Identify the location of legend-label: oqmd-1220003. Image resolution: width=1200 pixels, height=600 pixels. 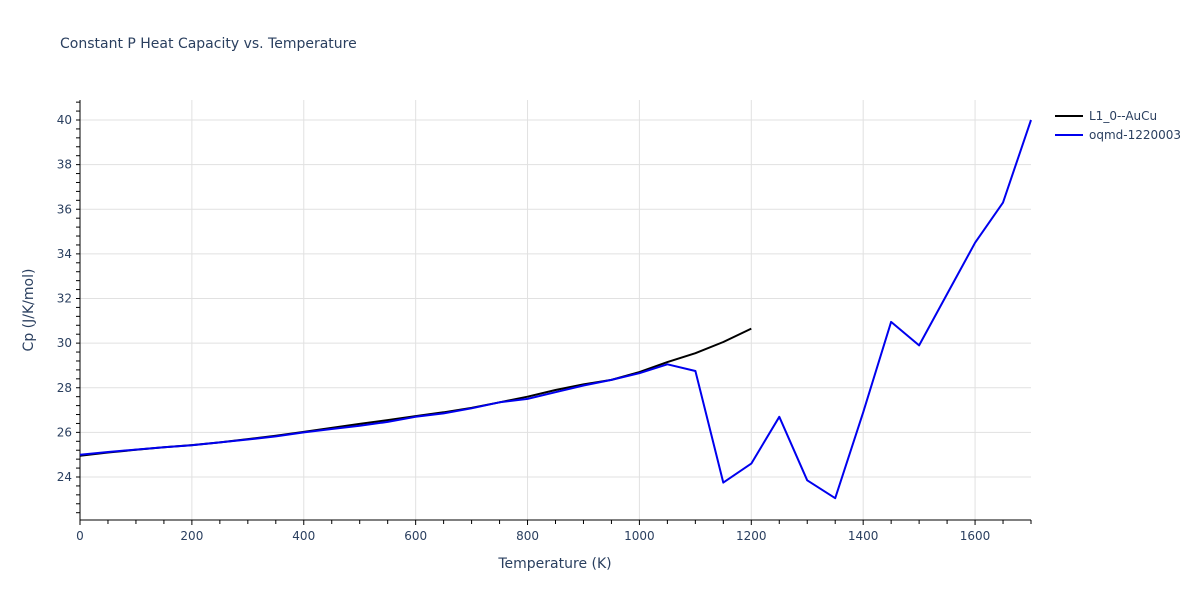
(1135, 134).